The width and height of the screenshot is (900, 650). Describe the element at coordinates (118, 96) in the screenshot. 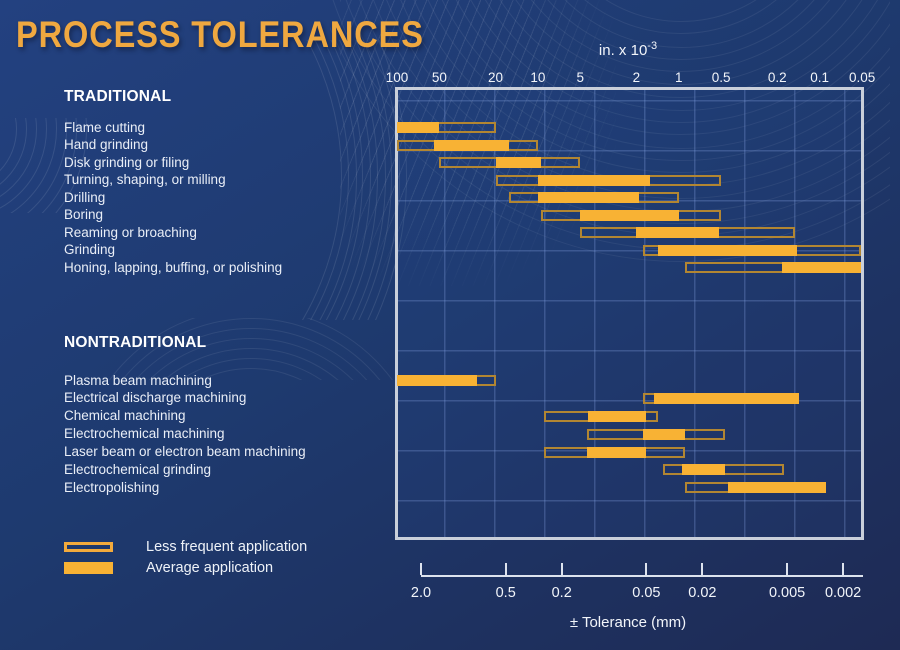

I see `section-header-traditional: TRADITIONAL` at that location.